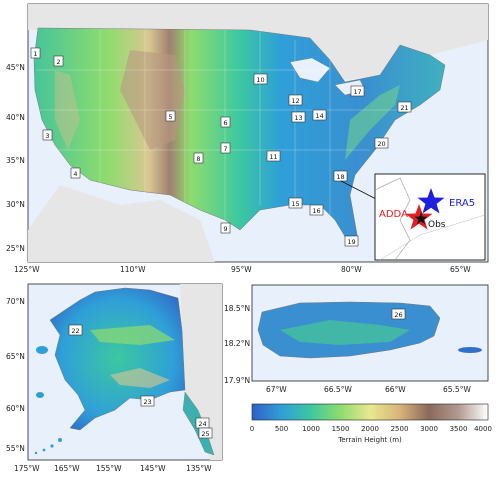  I want to click on site-label: 1, so click(35, 54).